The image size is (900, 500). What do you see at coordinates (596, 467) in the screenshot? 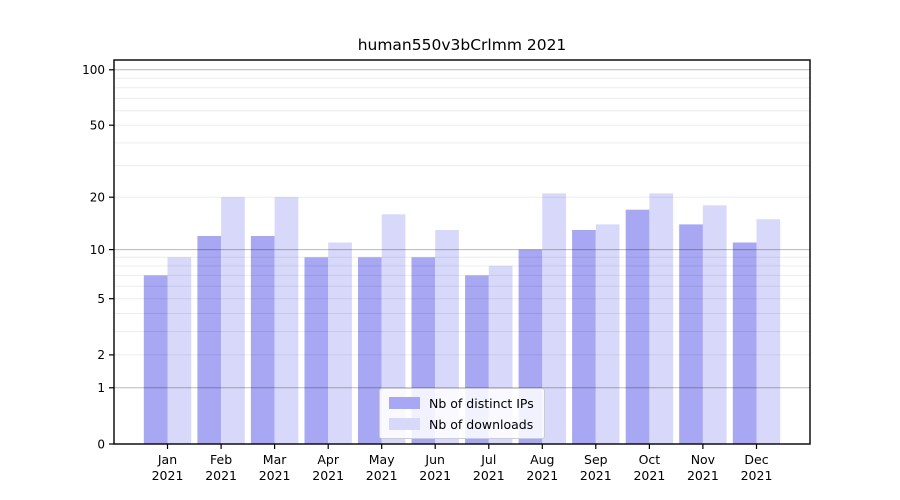
I see `x-tick-label: Sep 2021` at bounding box center [596, 467].